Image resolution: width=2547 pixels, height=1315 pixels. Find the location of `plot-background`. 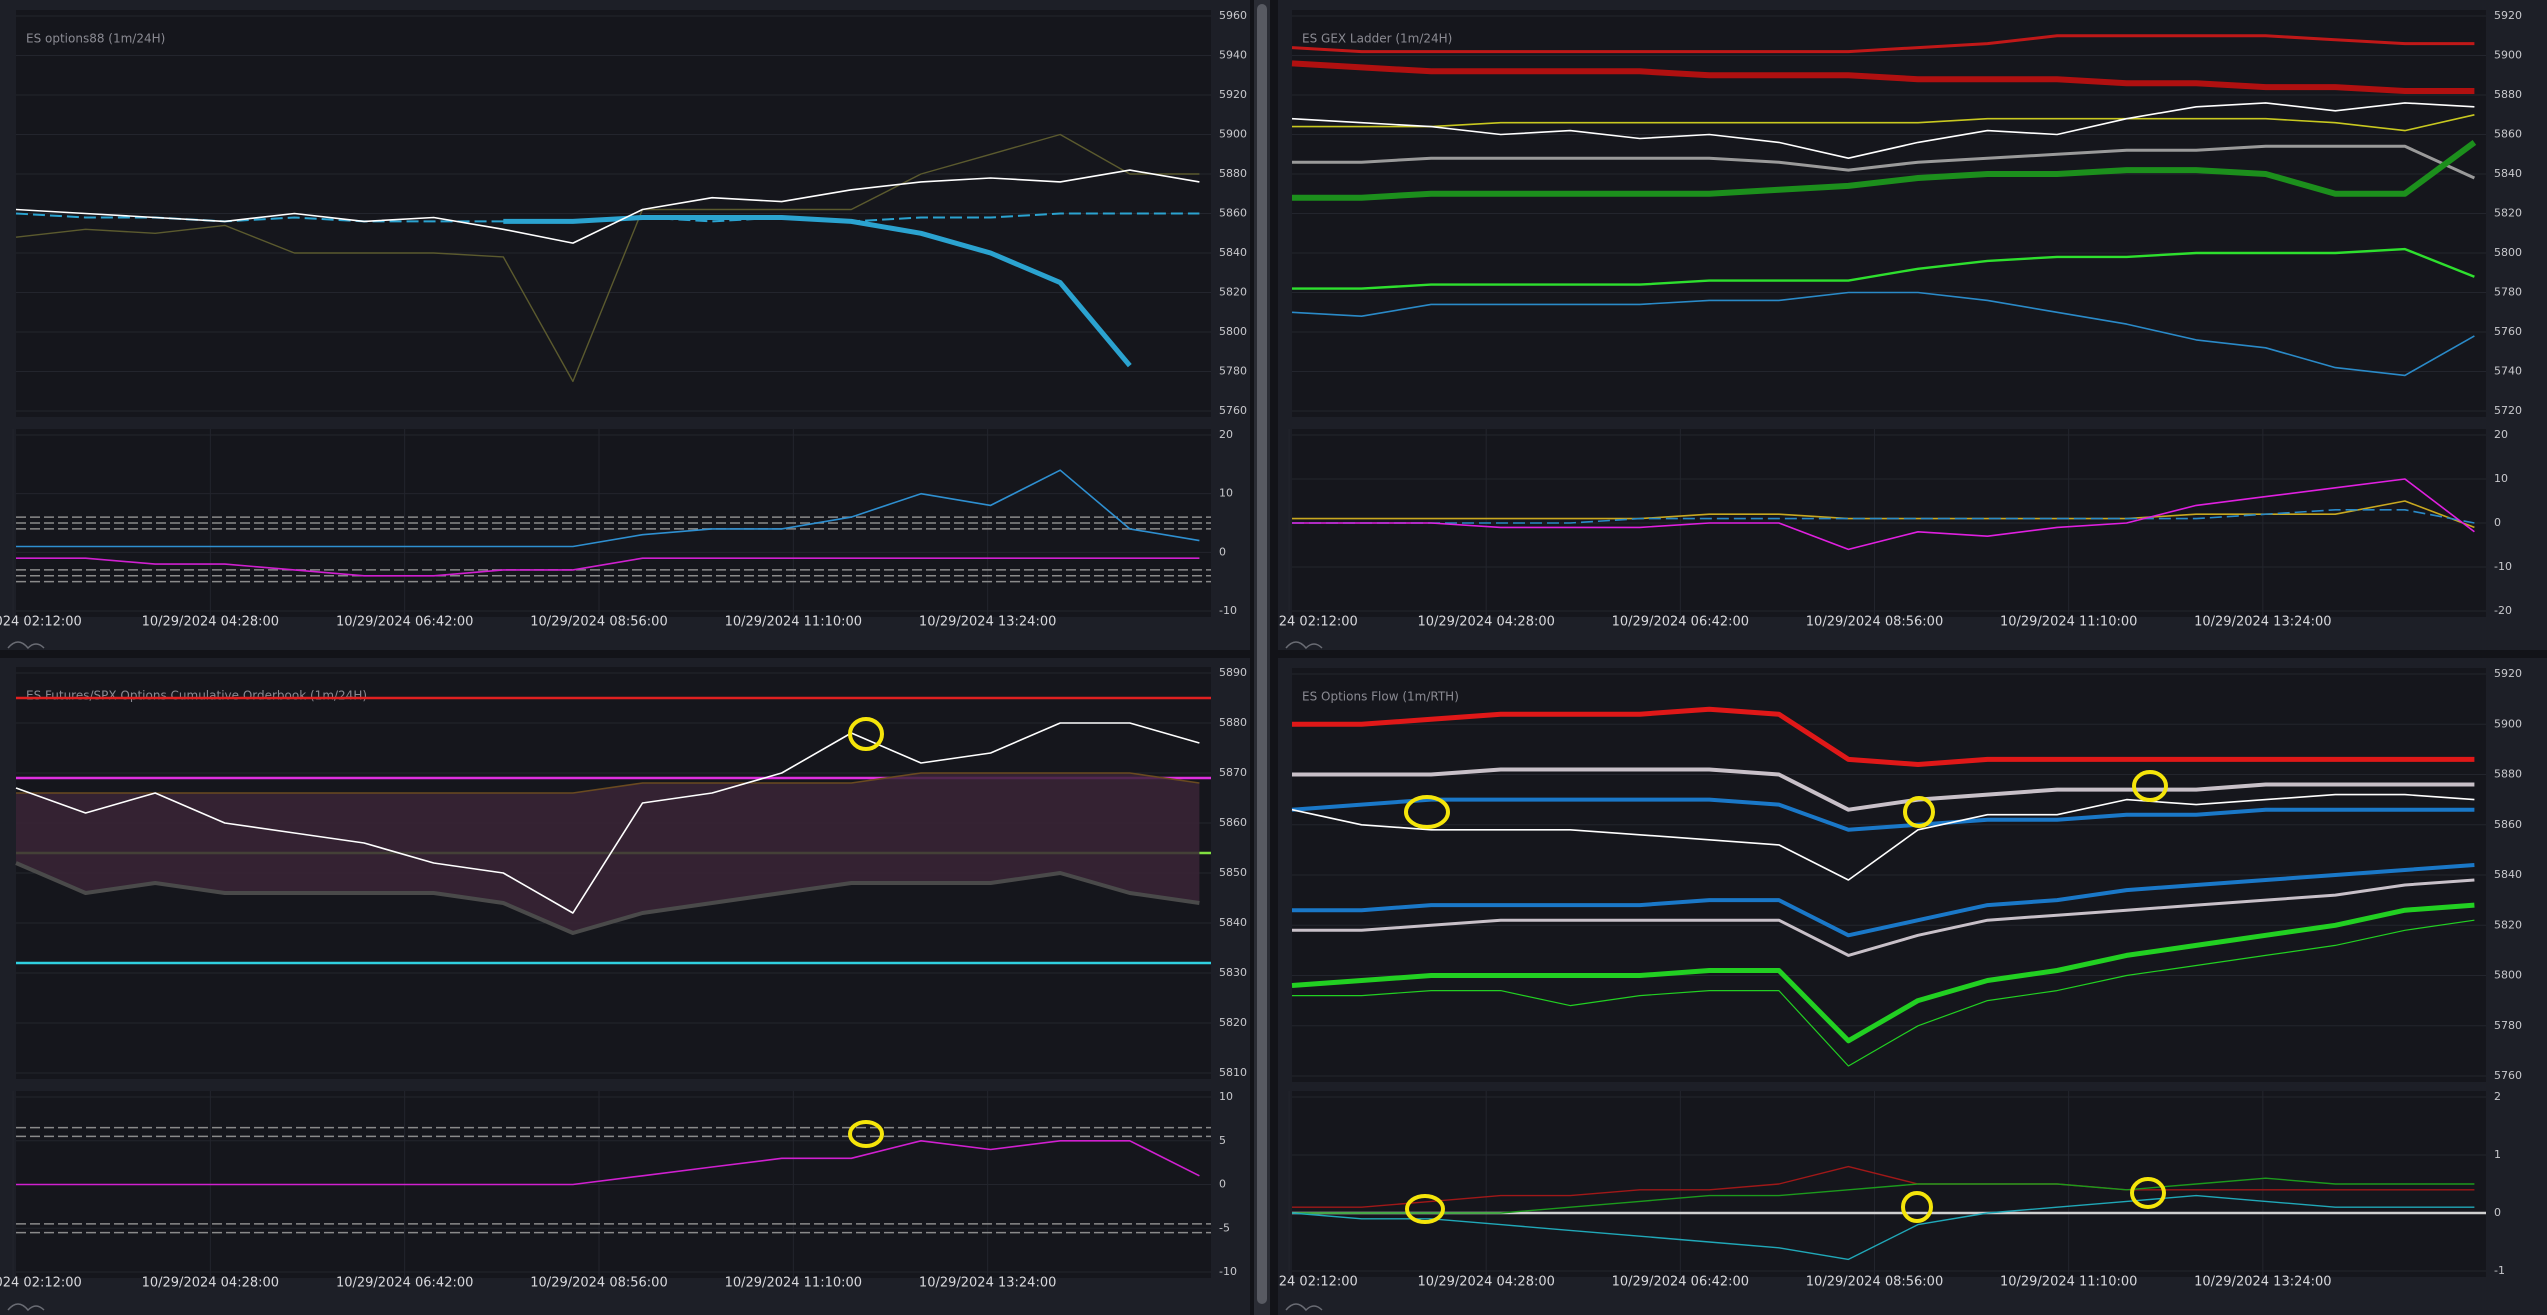

plot-background is located at coordinates (1889, 1184).